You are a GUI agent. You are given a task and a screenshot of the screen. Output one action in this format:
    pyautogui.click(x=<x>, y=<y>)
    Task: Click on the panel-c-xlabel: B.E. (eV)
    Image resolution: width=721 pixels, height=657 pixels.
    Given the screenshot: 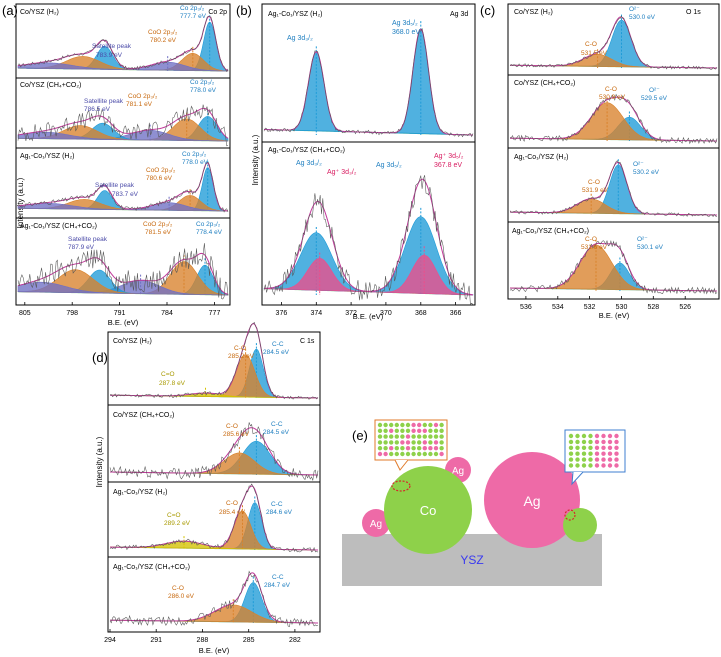 What is the action you would take?
    pyautogui.click(x=614, y=315)
    